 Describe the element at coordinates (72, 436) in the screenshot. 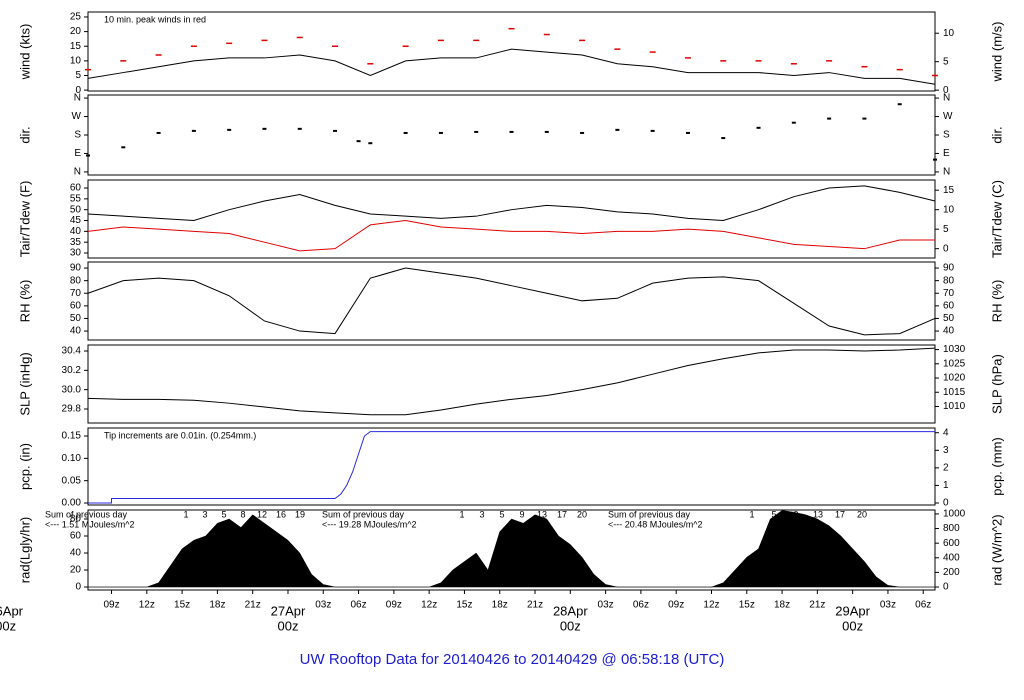

I see `y-tick-label: 0.15` at that location.